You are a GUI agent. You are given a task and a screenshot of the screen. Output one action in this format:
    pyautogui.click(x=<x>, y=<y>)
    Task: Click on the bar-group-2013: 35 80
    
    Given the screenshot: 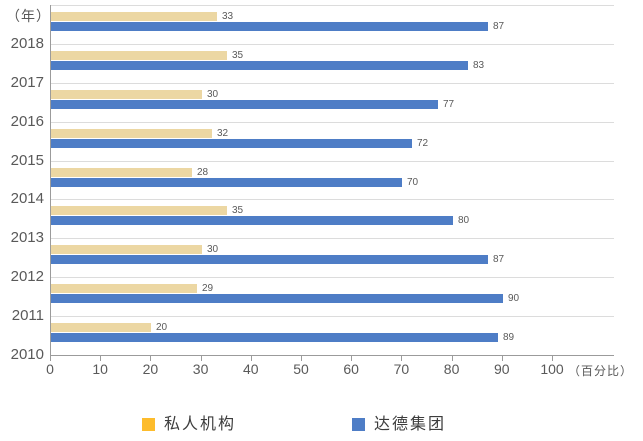 What is the action you would take?
    pyautogui.click(x=332, y=218)
    